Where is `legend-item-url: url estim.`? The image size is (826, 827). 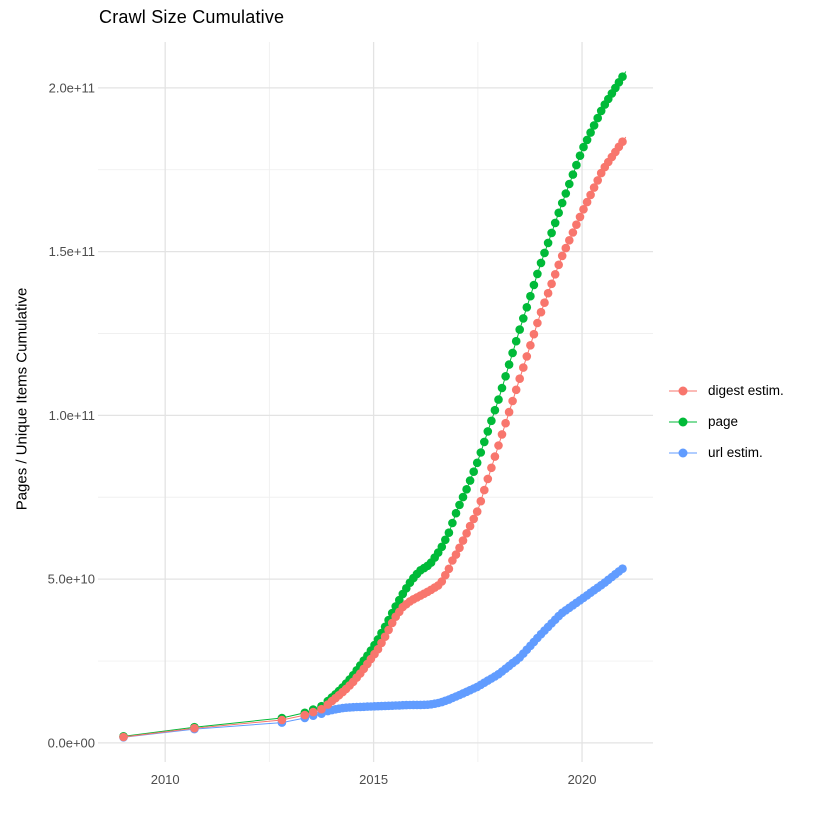 legend-item-url: url estim. is located at coordinates (726, 452).